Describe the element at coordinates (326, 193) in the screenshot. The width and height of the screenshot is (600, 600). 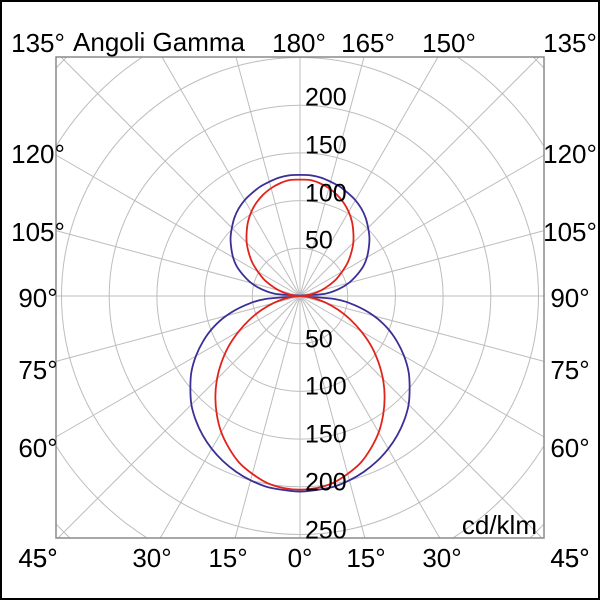
I see `ring-label-up: 100` at that location.